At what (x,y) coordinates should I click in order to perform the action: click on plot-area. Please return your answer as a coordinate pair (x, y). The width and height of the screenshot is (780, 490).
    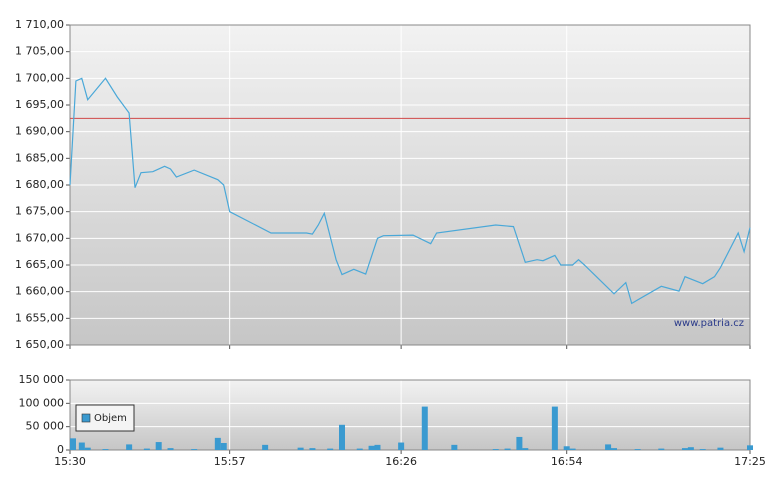
    Looking at the image, I should click on (410, 415).